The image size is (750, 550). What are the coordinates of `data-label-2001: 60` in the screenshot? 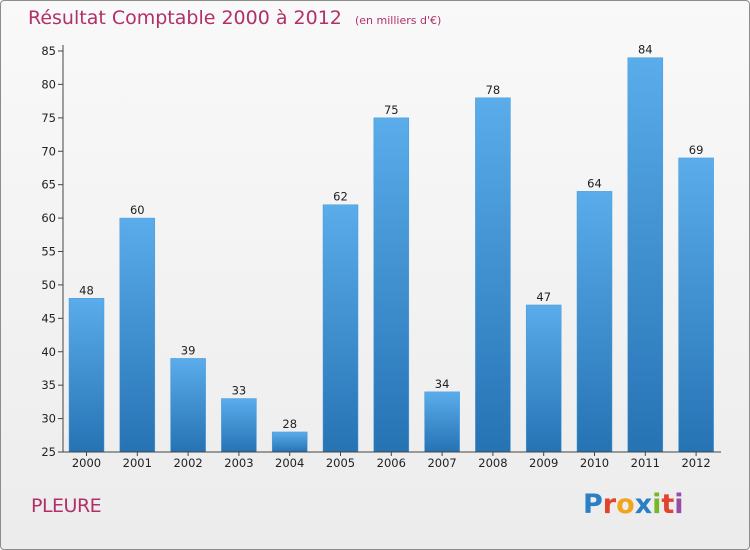 It's located at (137, 210).